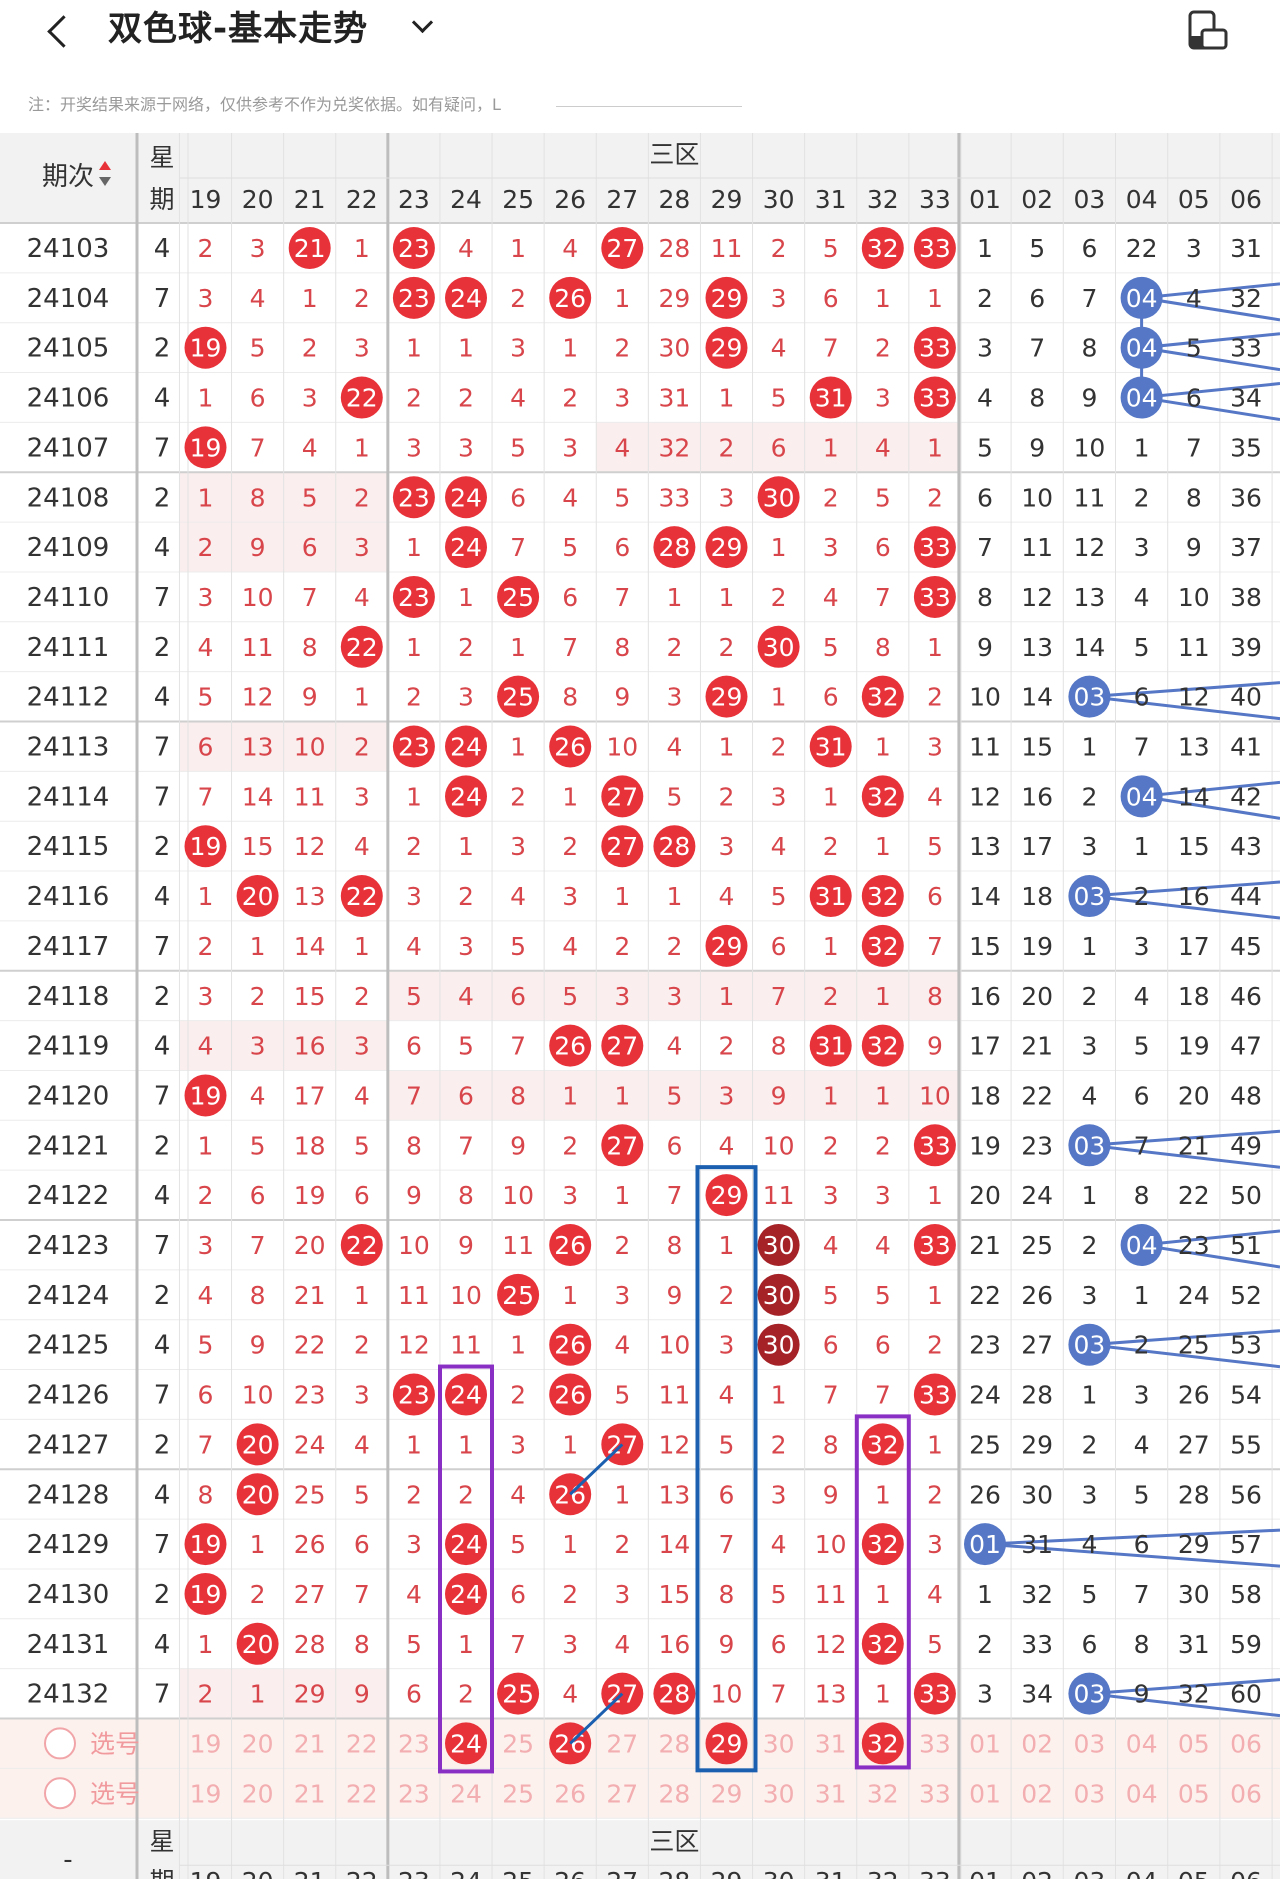 The width and height of the screenshot is (1280, 1879). What do you see at coordinates (68, 698) in the screenshot?
I see `issue-number: 24112` at bounding box center [68, 698].